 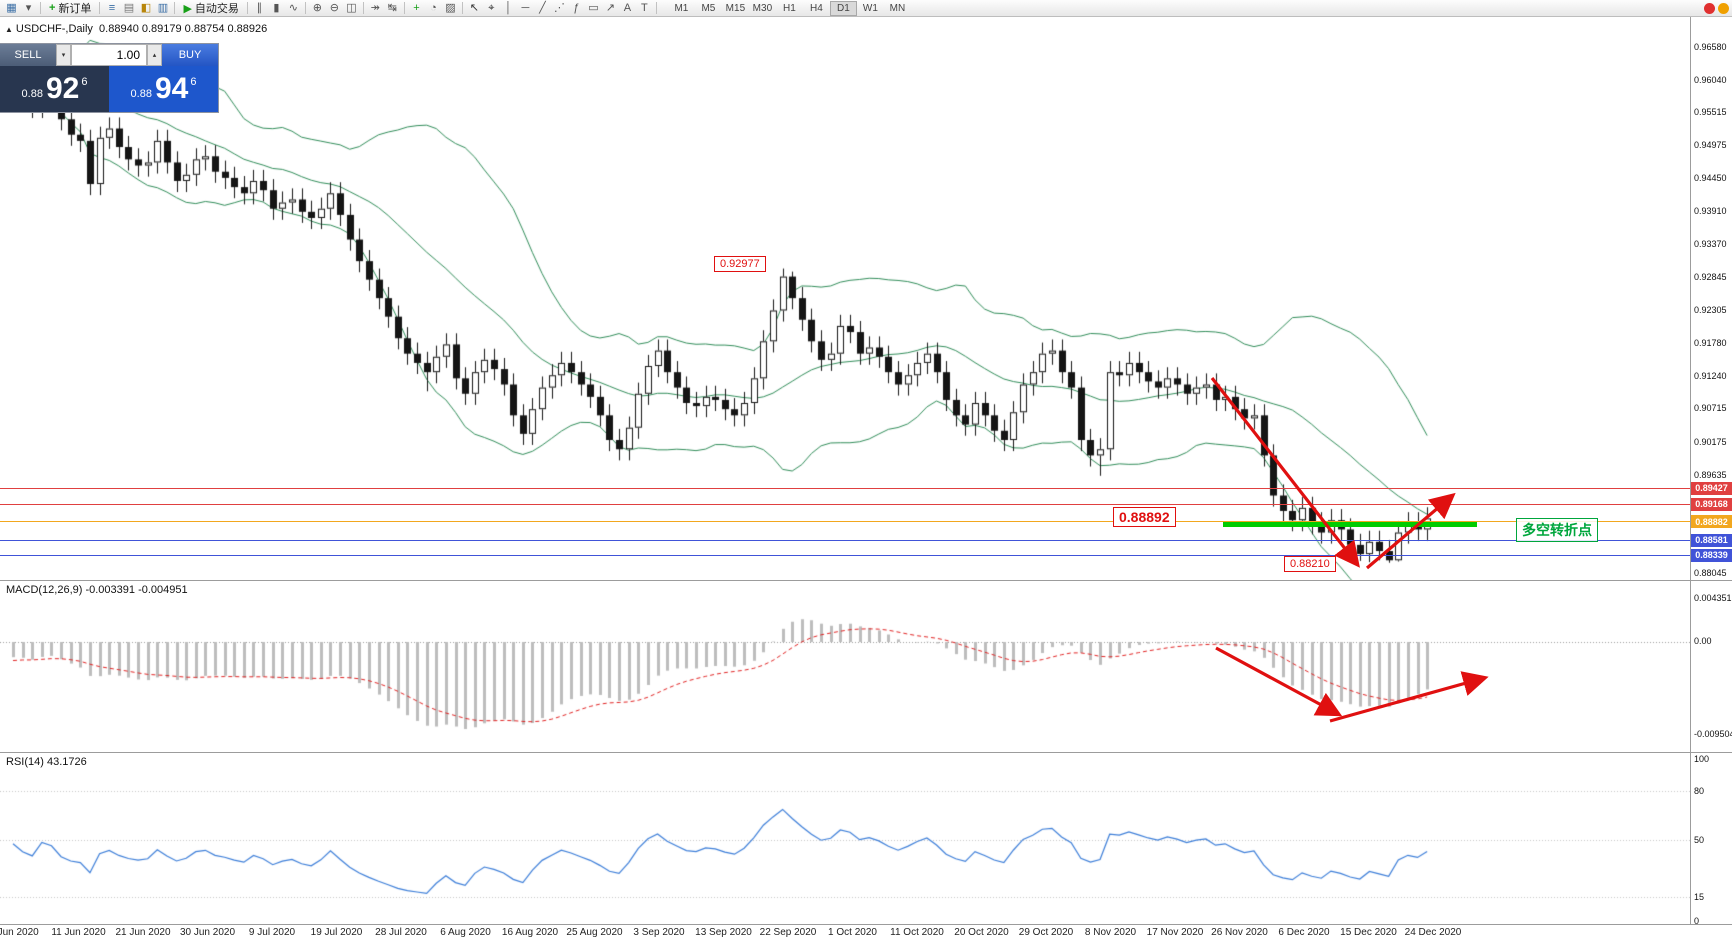 I want to click on status-indicator-orange-icon, so click(x=1723, y=8).